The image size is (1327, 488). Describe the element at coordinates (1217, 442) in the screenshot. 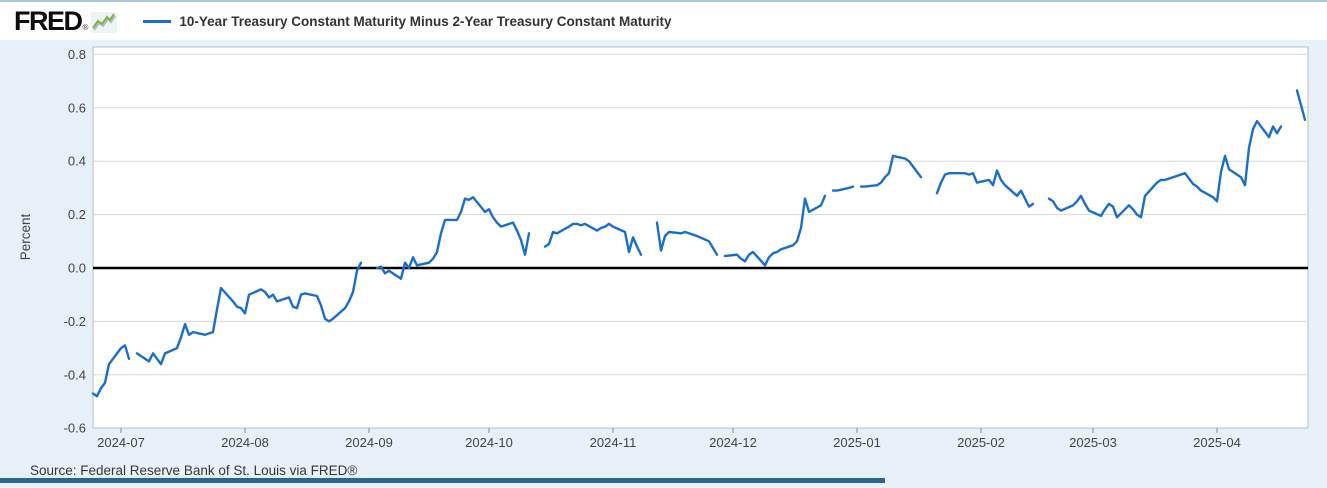

I see `x-tick-label: 2025-04` at that location.